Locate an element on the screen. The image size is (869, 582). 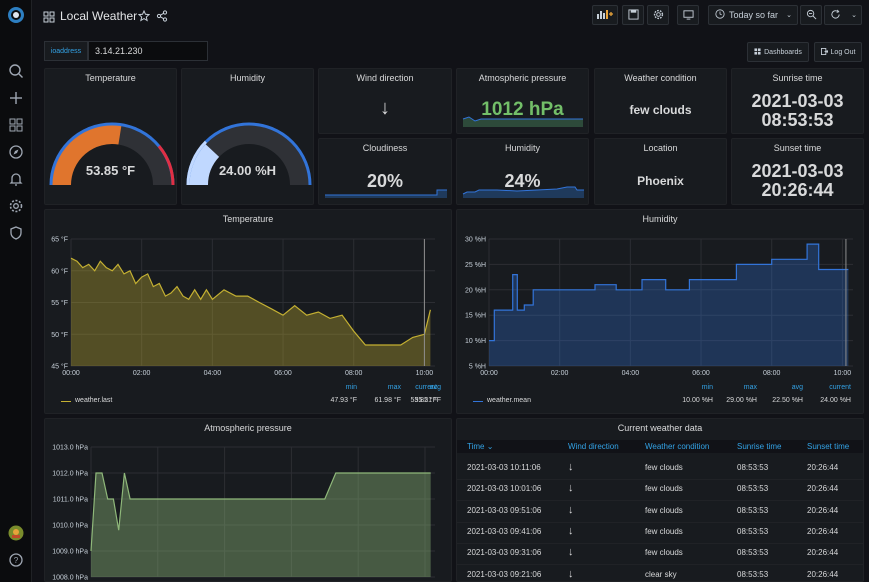
logout-link: Log Out is located at coordinates (838, 52).